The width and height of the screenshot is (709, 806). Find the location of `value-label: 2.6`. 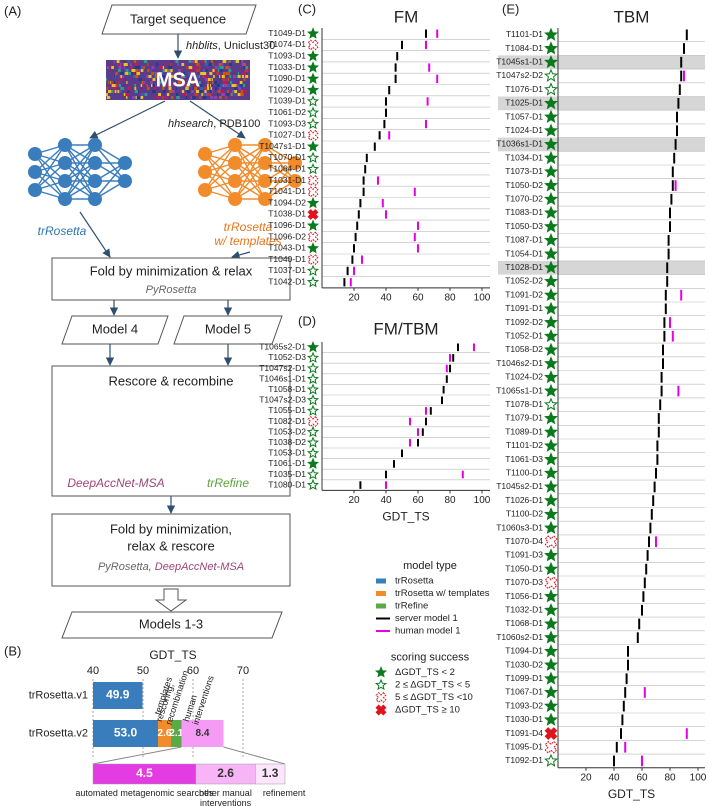

value-label: 2.6 is located at coordinates (165, 733).